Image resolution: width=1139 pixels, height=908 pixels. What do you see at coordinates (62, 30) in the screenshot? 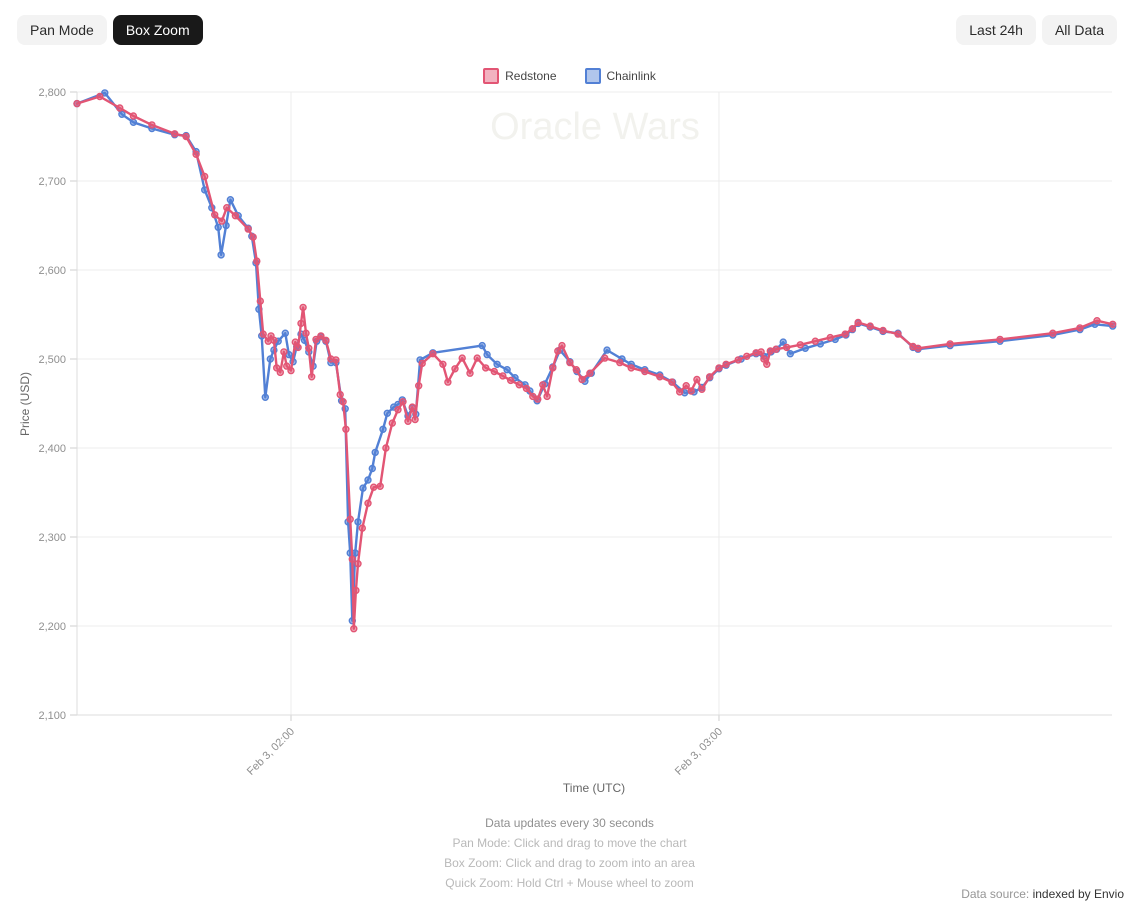
I see `pan-mode-button: Pan Mode` at bounding box center [62, 30].